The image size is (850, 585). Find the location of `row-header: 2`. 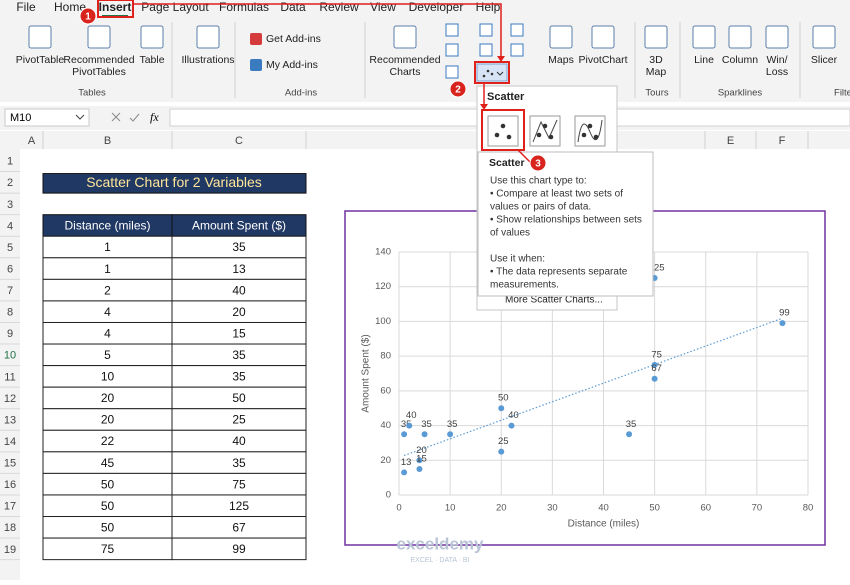

row-header: 2 is located at coordinates (10, 183).